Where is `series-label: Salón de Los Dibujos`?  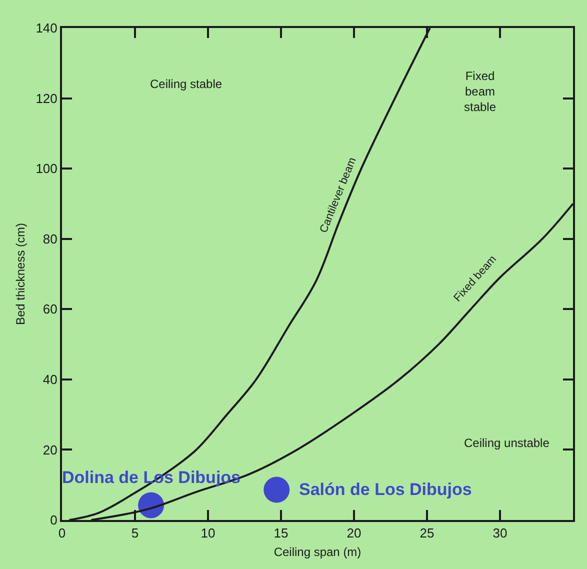 series-label: Salón de Los Dibujos is located at coordinates (385, 489).